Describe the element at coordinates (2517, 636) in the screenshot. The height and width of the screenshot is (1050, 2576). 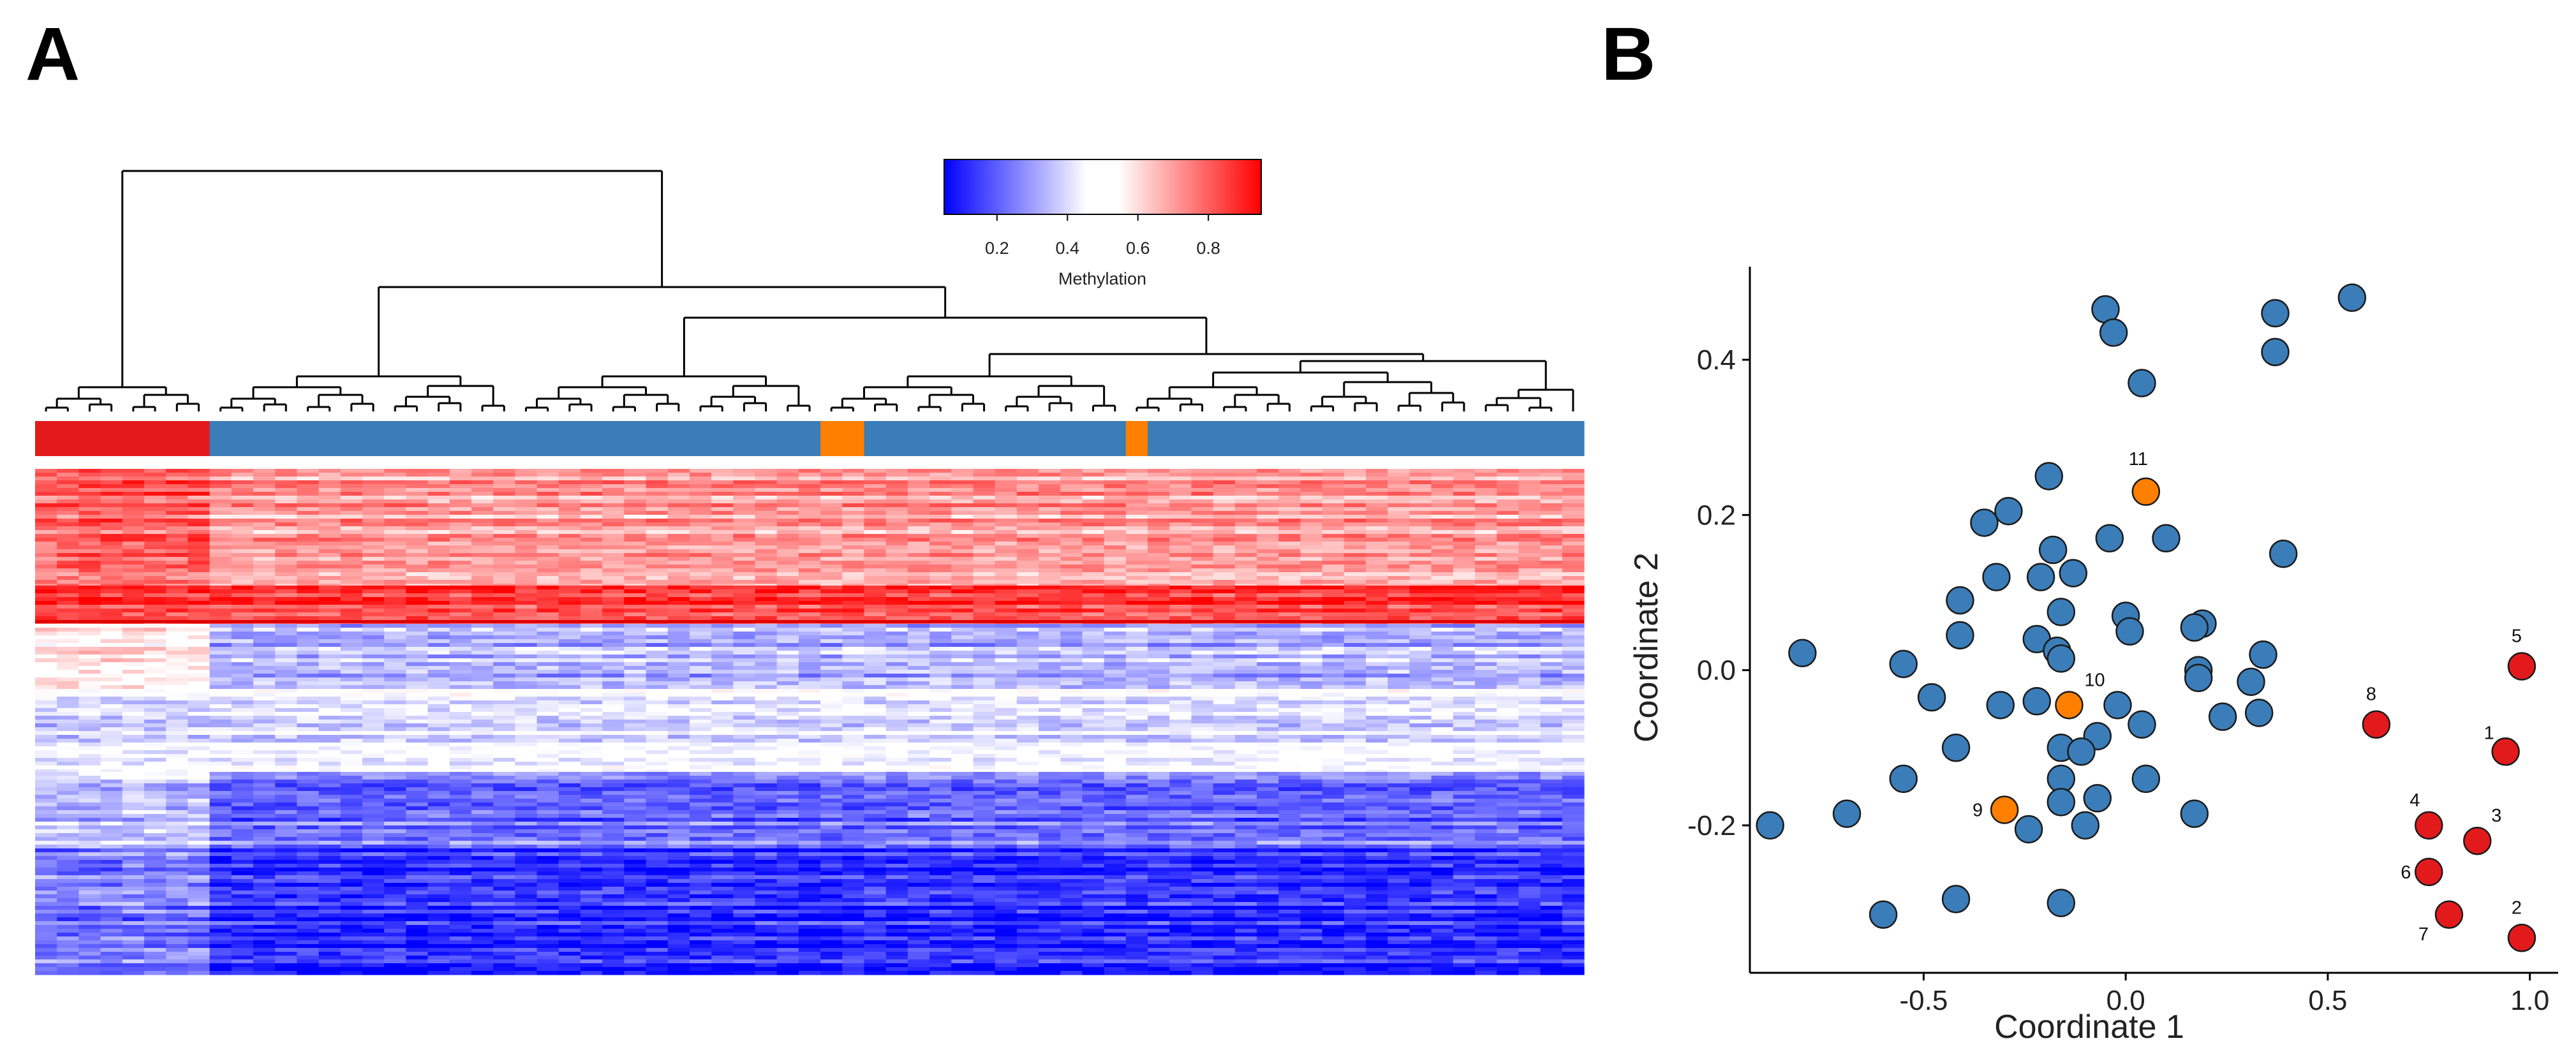
I see `point-label: 5` at that location.